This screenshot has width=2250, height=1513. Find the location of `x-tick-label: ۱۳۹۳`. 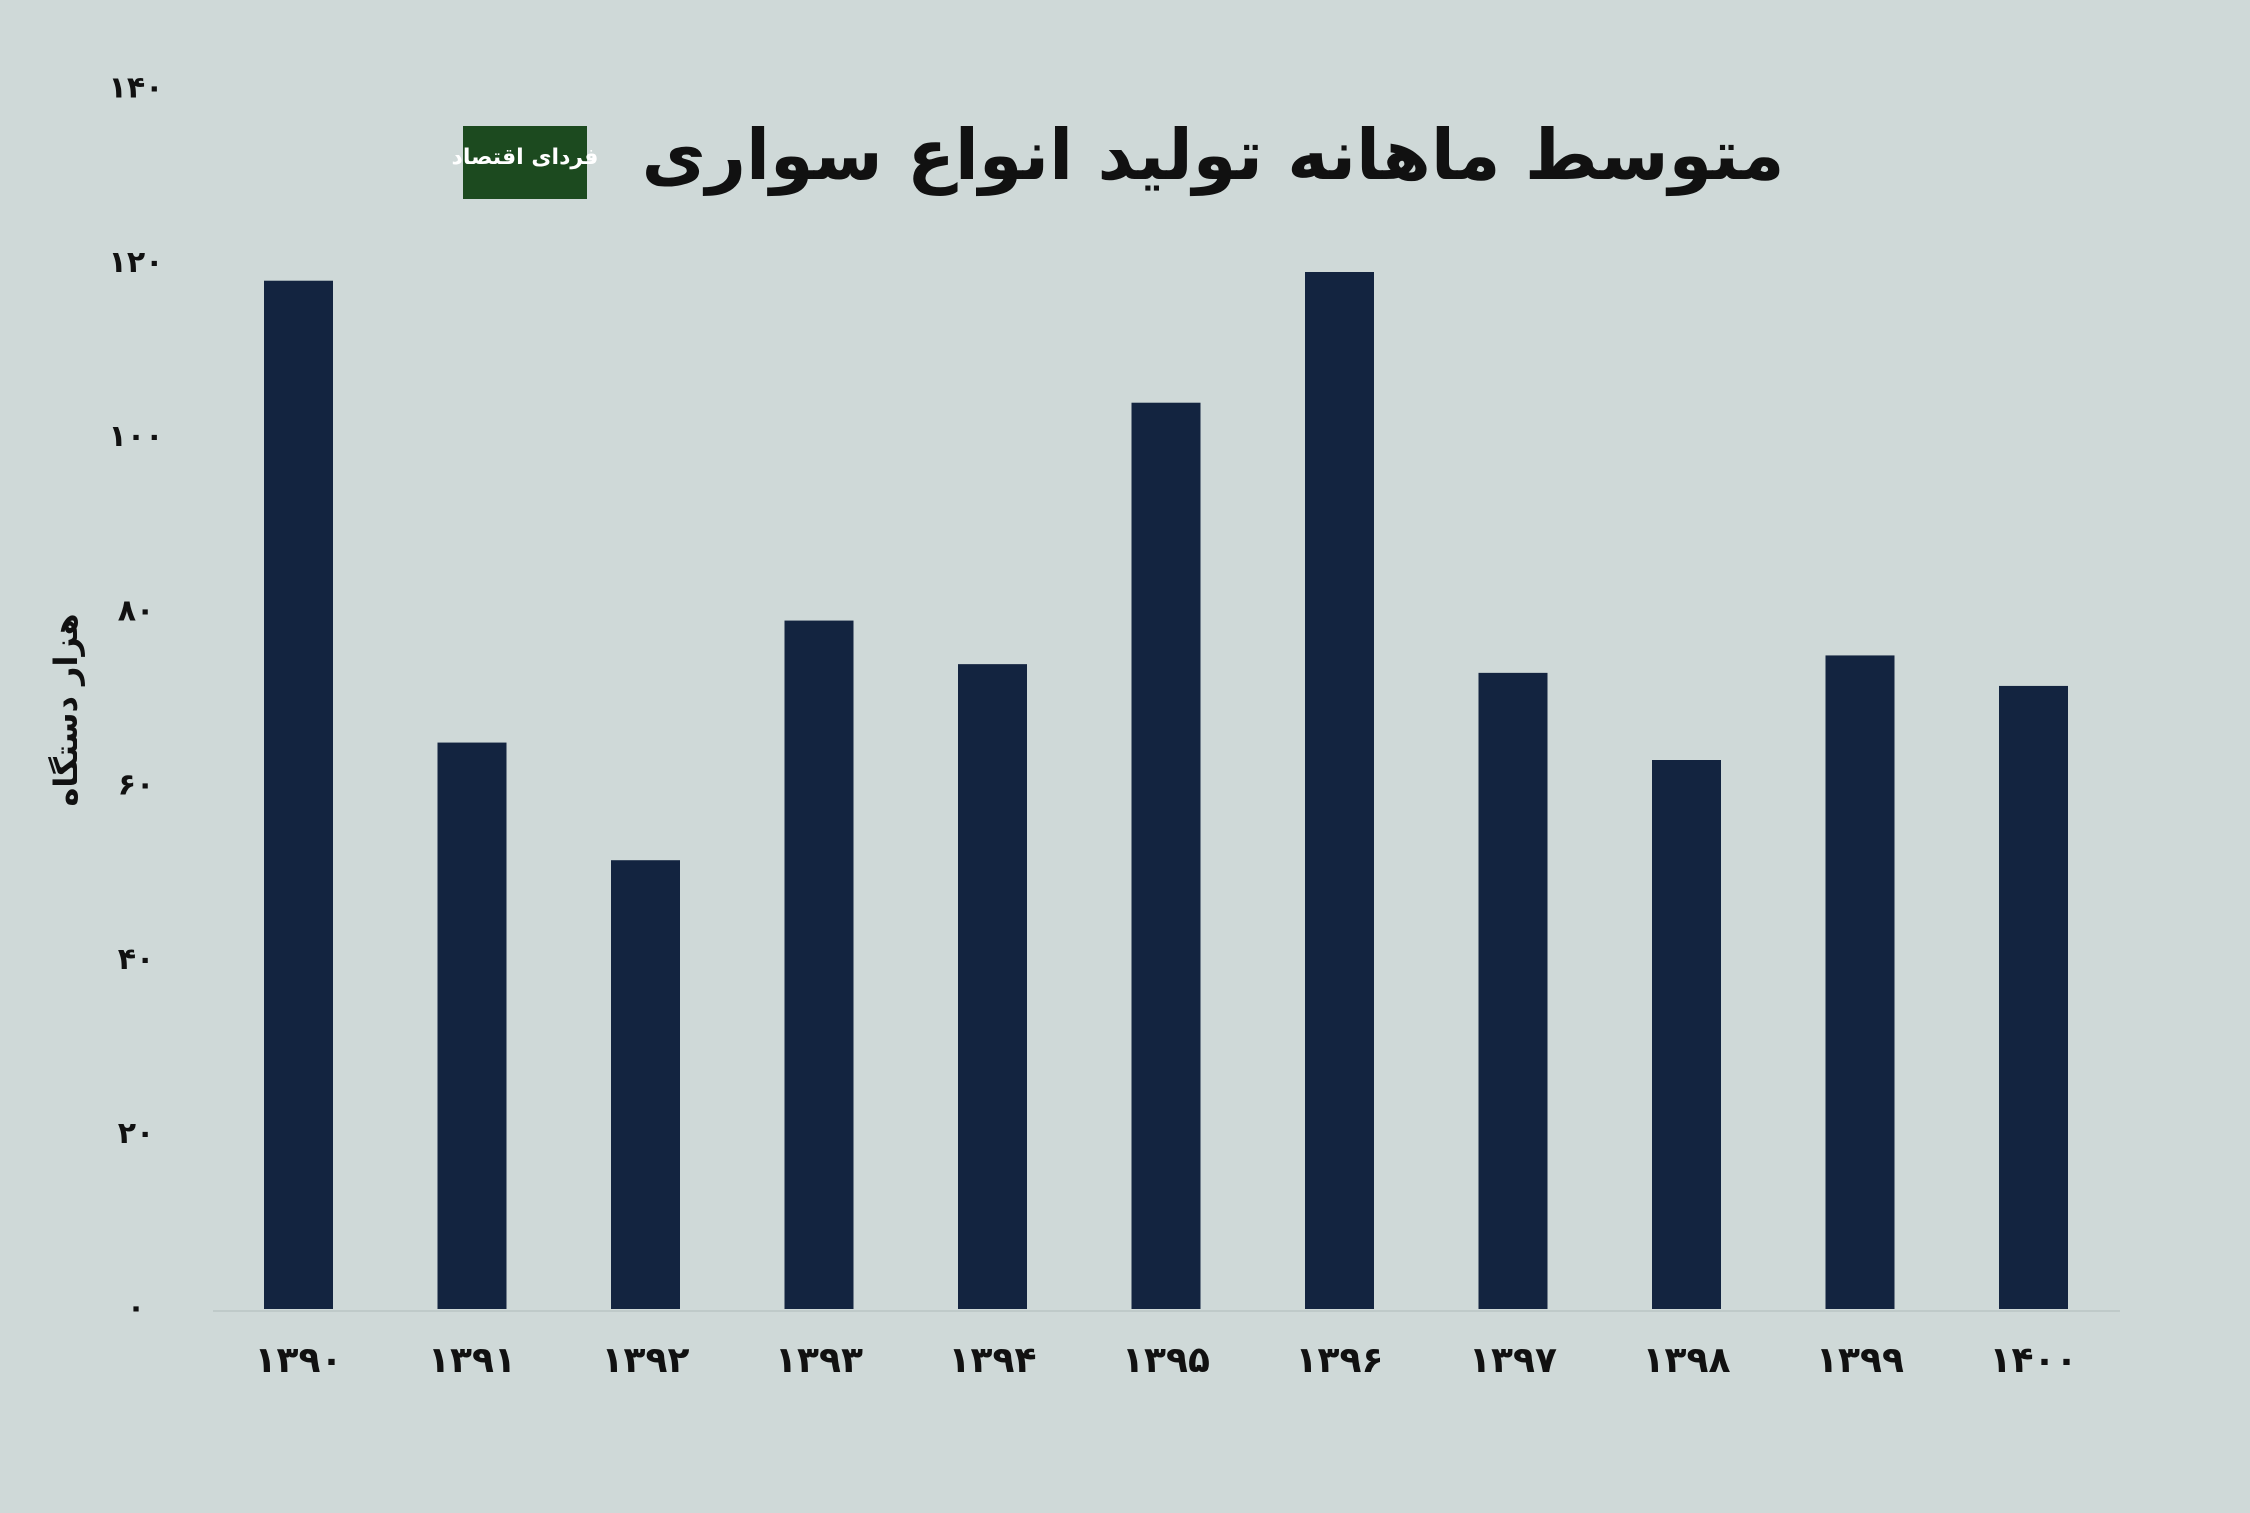

x-tick-label: ۱۳۹۳ is located at coordinates (819, 1360).